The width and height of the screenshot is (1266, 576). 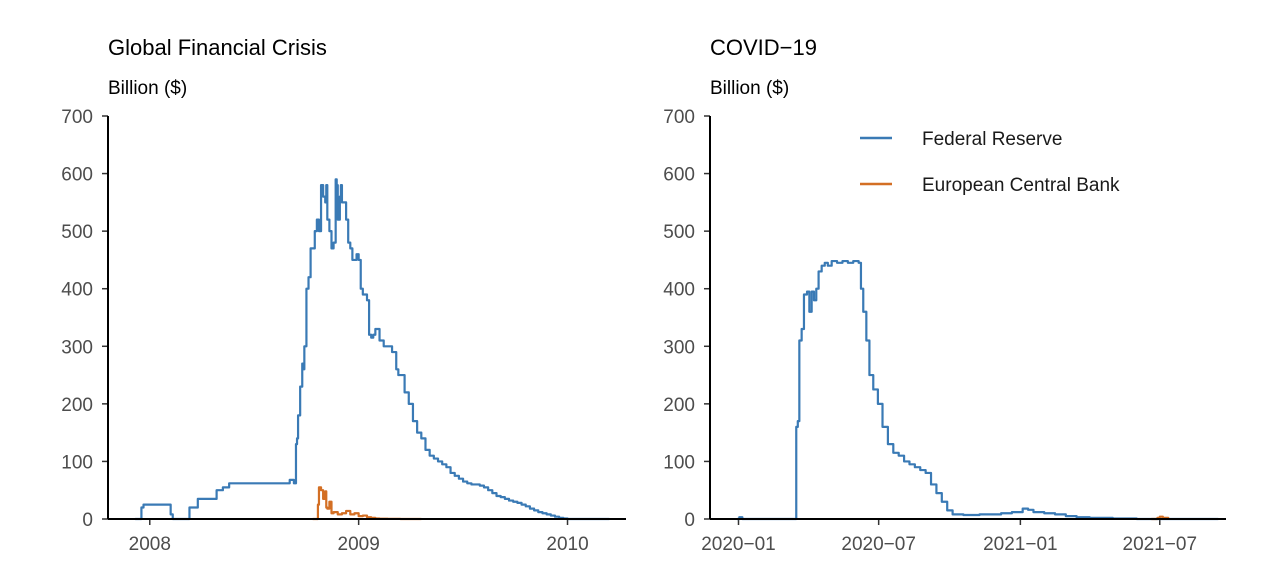 I want to click on panel-title: Global Financial Crisis, so click(x=217, y=47).